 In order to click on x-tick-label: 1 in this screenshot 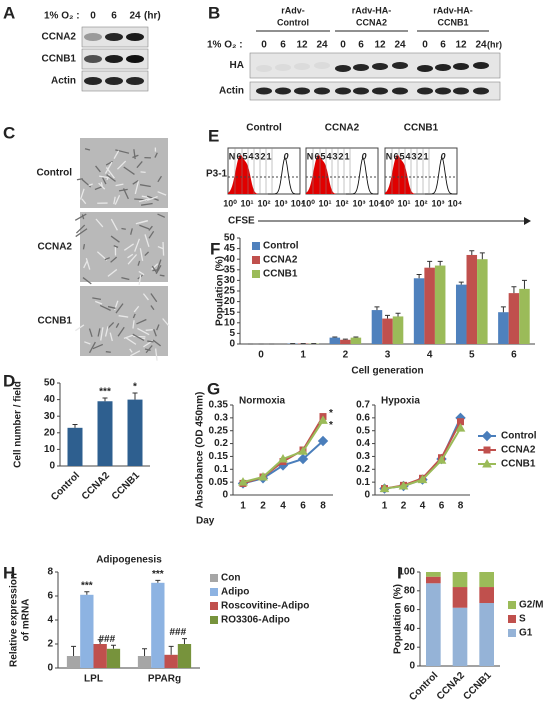, I will do `click(303, 355)`.